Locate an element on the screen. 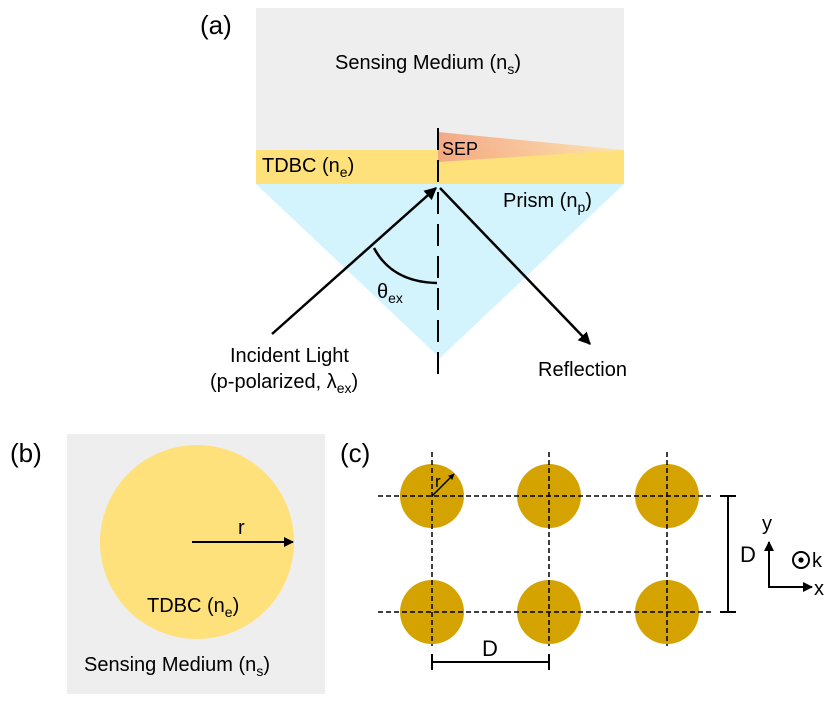  incident-polarization-label: (p-polarized, λex) is located at coordinates (284, 383).